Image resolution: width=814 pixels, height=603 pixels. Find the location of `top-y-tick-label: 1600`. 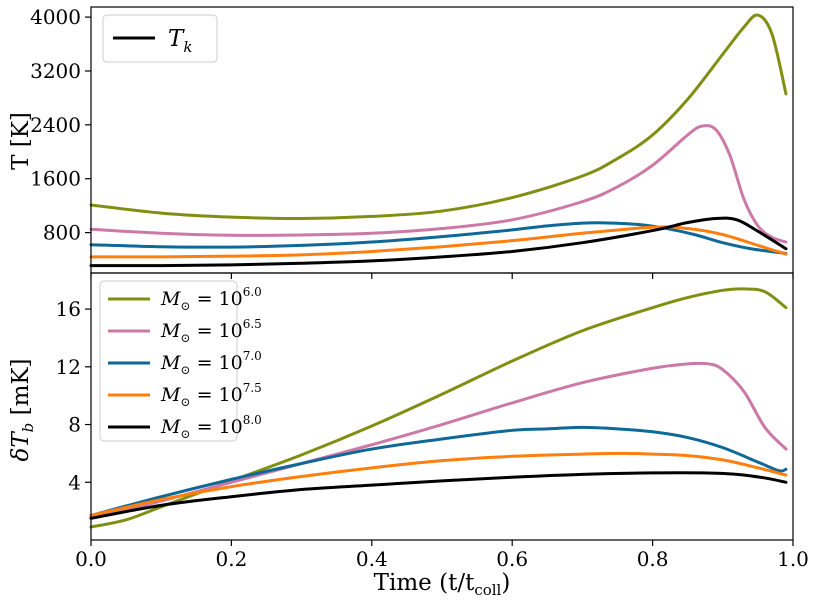

top-y-tick-label: 1600 is located at coordinates (55, 179).